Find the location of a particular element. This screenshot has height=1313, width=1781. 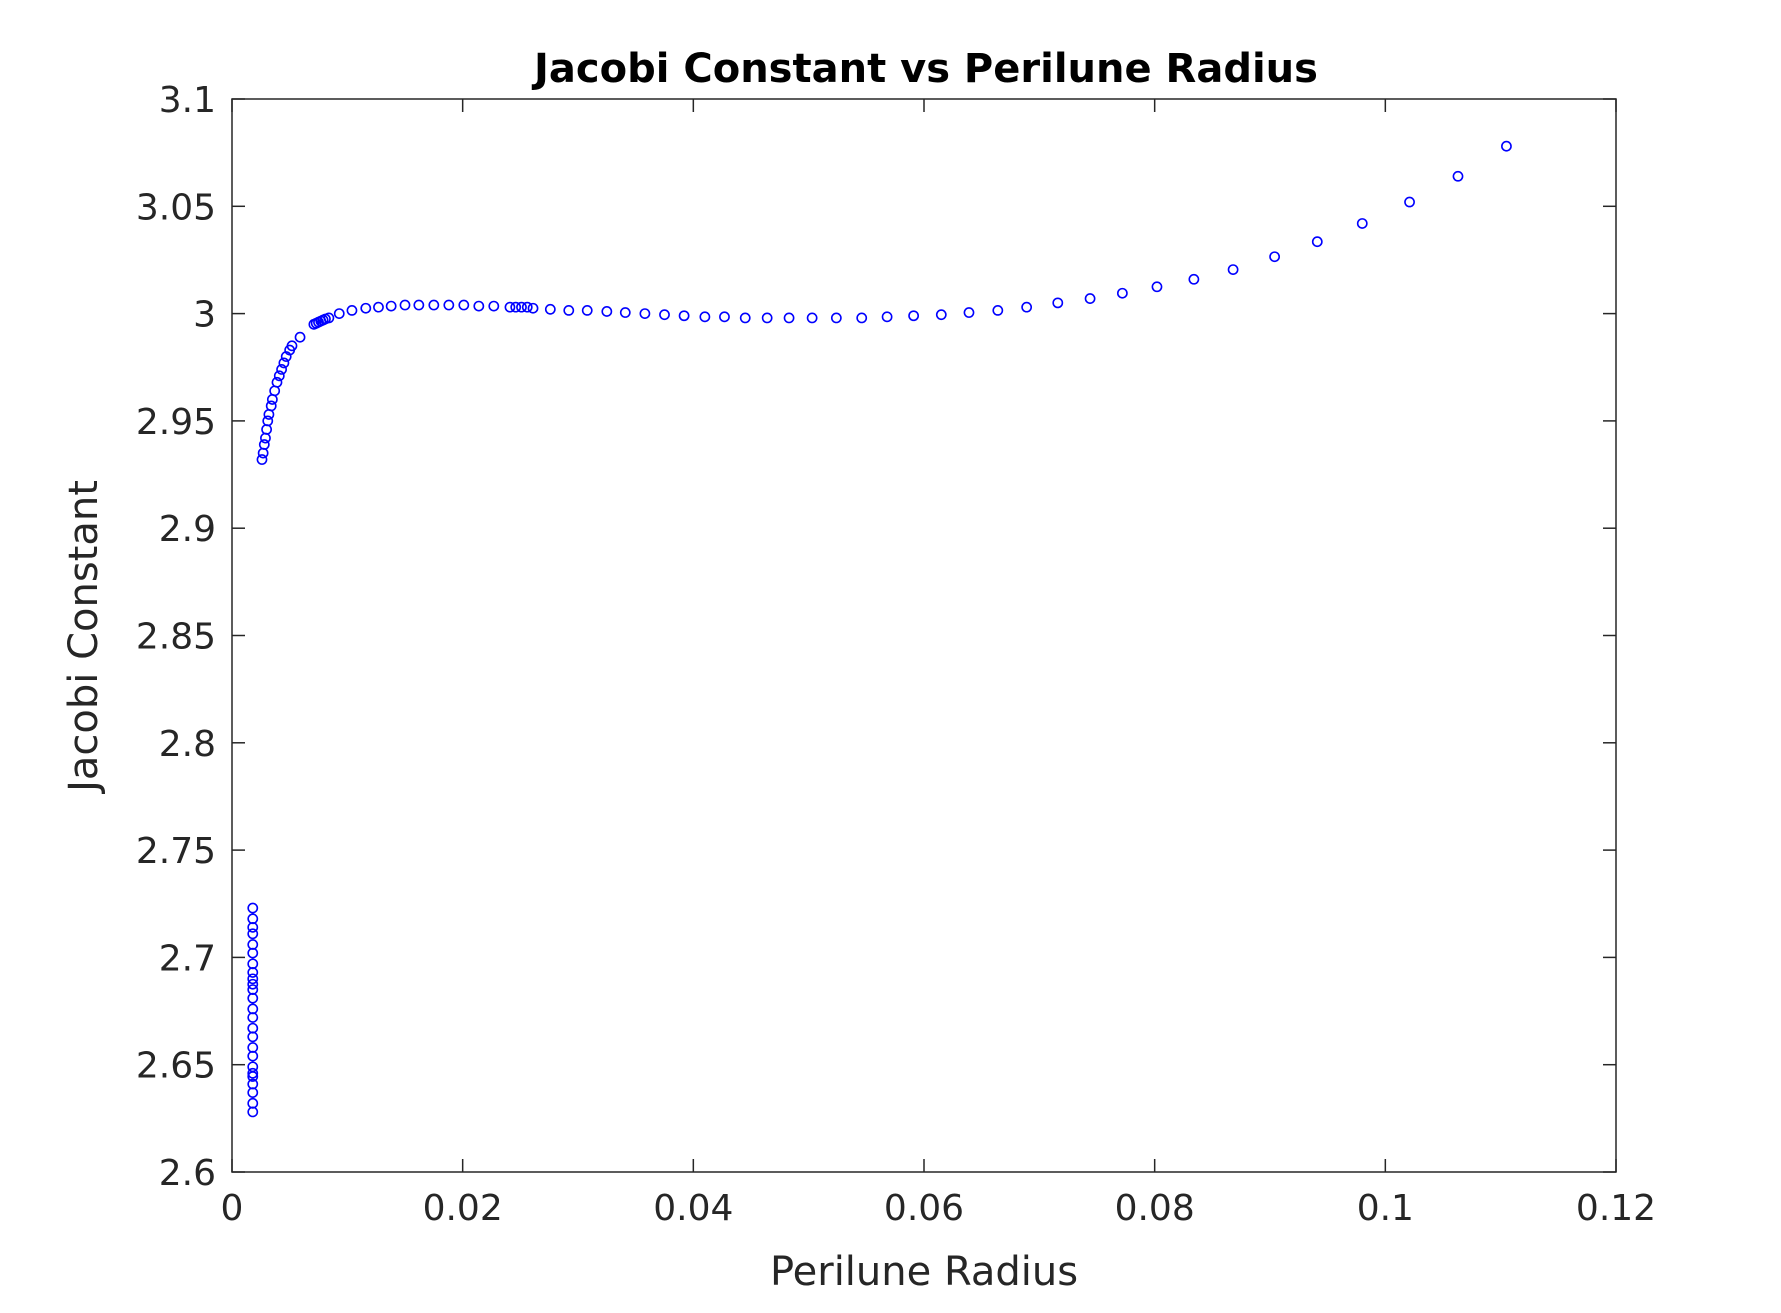

y-tick-label: 2.6 is located at coordinates (187, 1173).